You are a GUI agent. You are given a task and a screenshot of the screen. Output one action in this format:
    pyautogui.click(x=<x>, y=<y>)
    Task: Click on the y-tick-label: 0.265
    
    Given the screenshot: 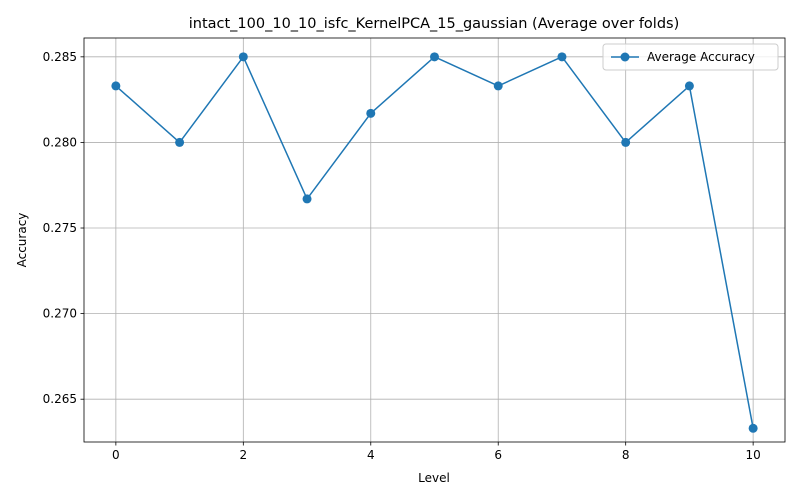 What is the action you would take?
    pyautogui.click(x=60, y=399)
    